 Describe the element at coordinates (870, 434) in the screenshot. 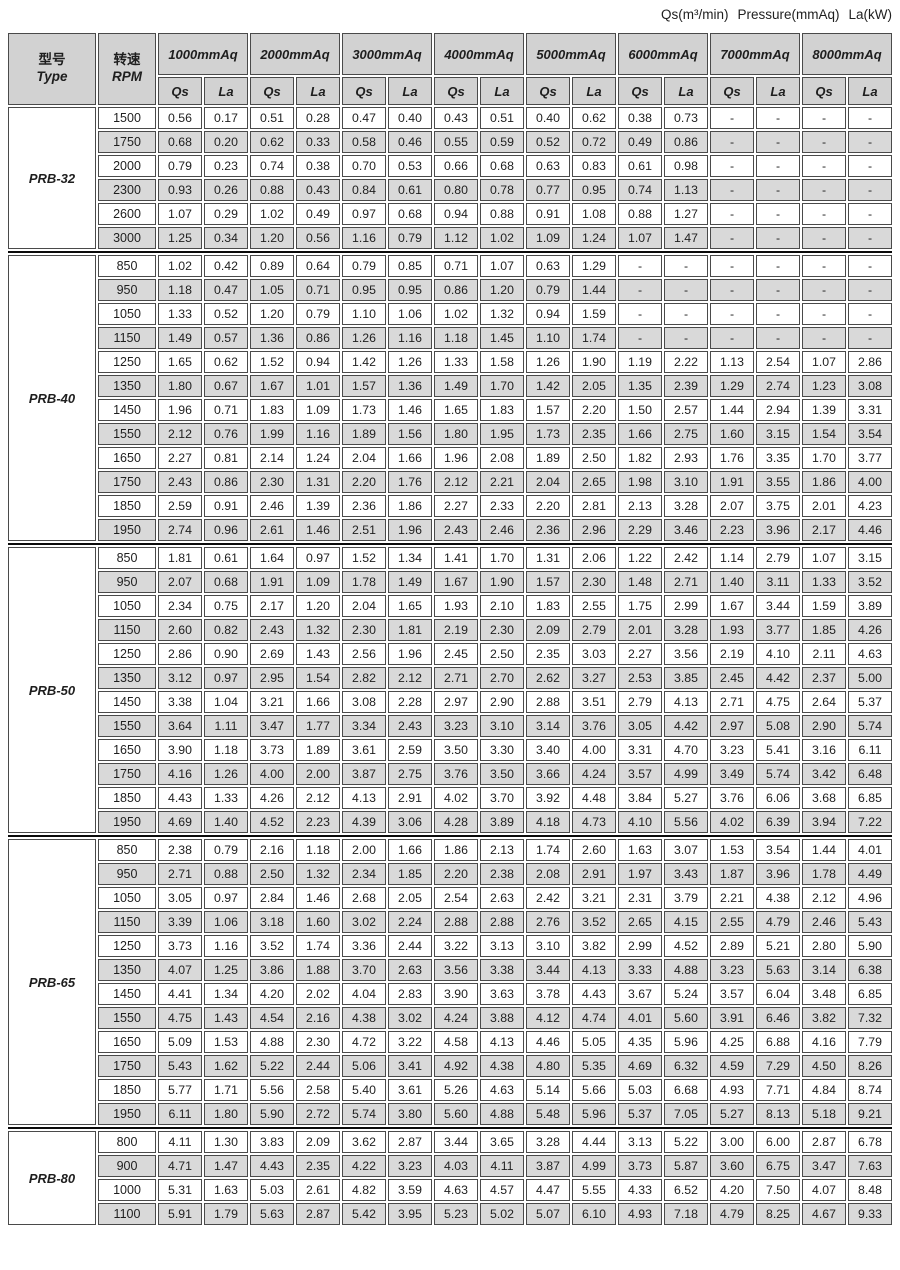

I see `value-cell: 3.54` at that location.